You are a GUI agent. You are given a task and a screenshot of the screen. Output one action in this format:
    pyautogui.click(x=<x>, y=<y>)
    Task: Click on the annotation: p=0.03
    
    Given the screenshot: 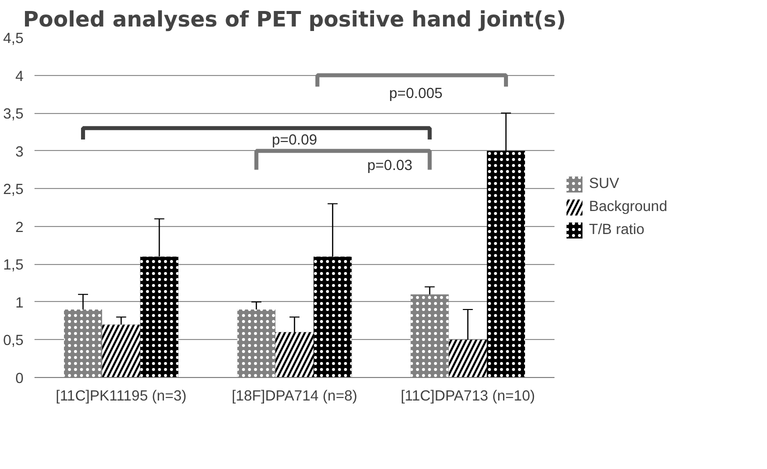 What is the action you would take?
    pyautogui.click(x=389, y=166)
    